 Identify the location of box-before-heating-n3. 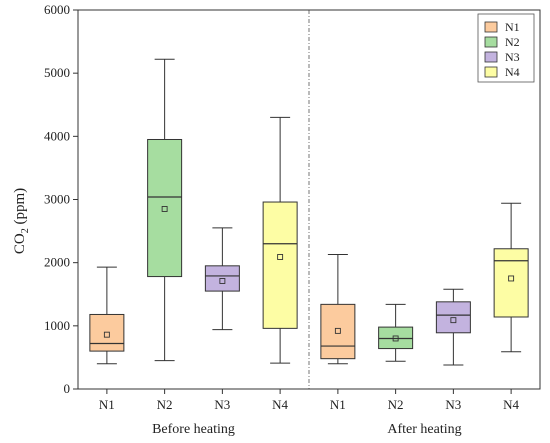
(222, 279).